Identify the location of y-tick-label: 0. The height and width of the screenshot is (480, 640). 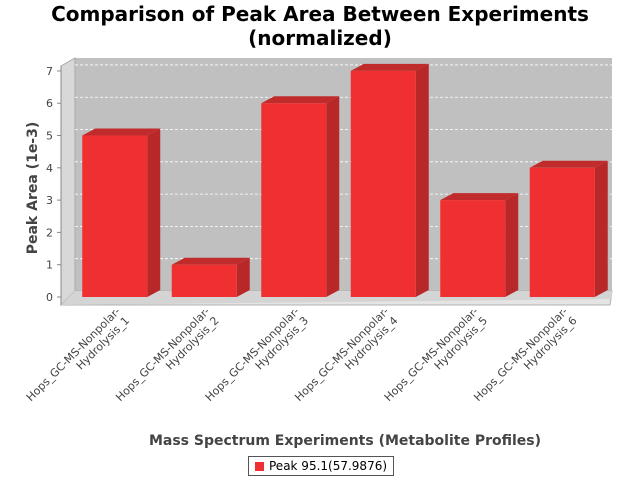
(49, 297).